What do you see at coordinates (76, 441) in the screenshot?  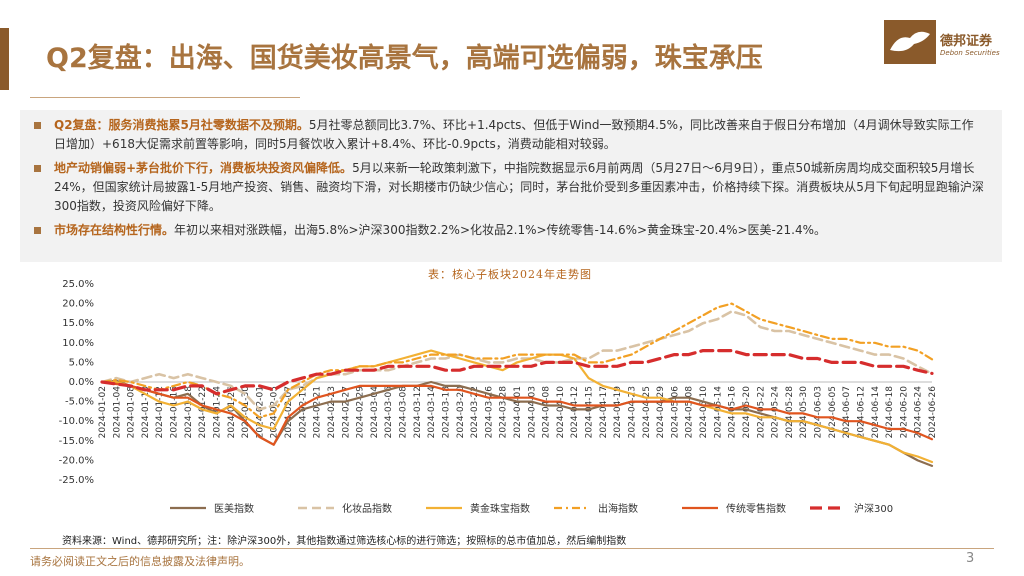 I see `y-tick-label: -15.0%` at bounding box center [76, 441].